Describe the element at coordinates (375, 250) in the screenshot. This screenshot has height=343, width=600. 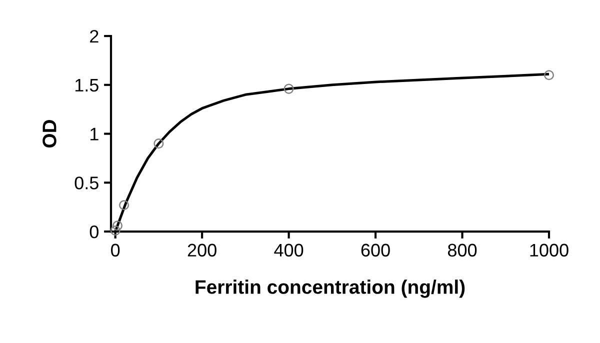
I see `x-tick-label: 600` at that location.